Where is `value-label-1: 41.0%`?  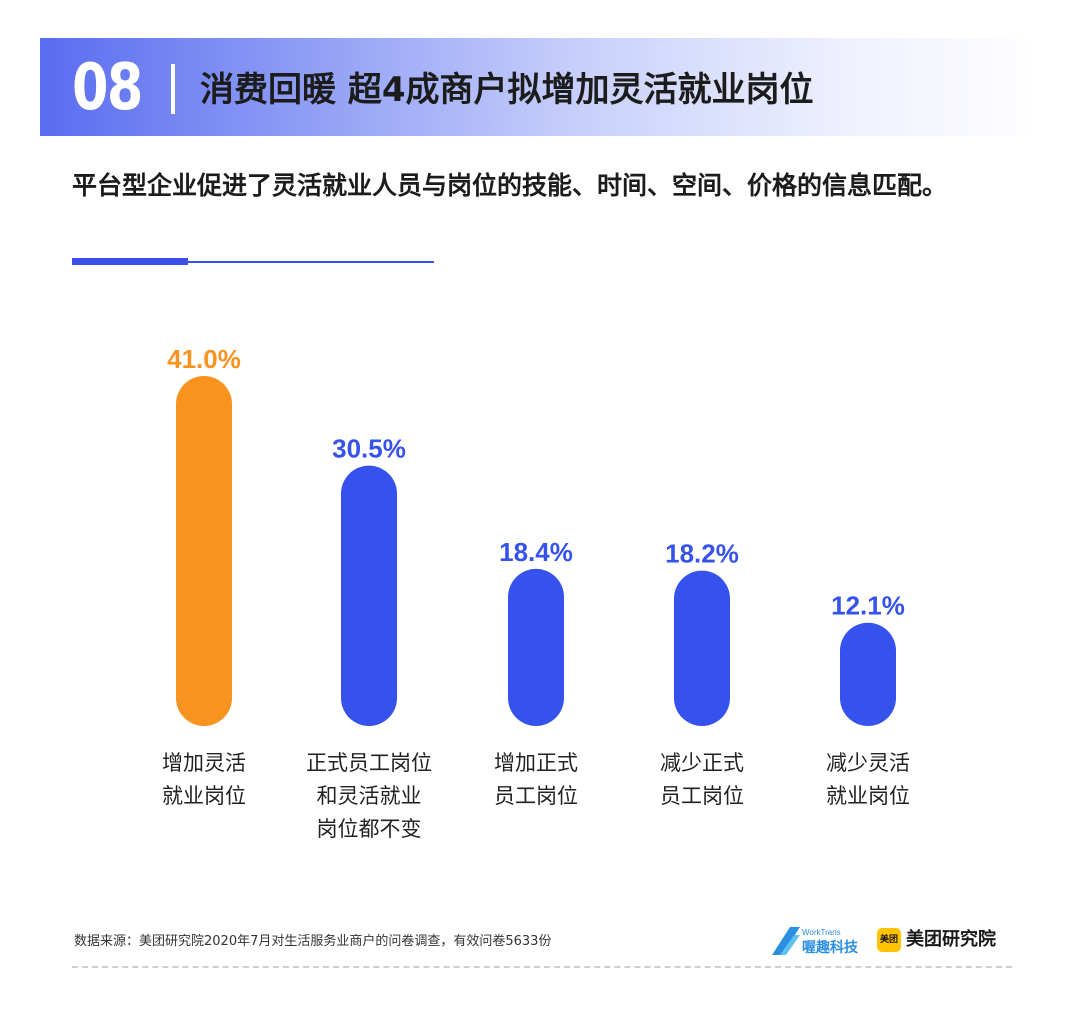 value-label-1: 41.0% is located at coordinates (204, 359).